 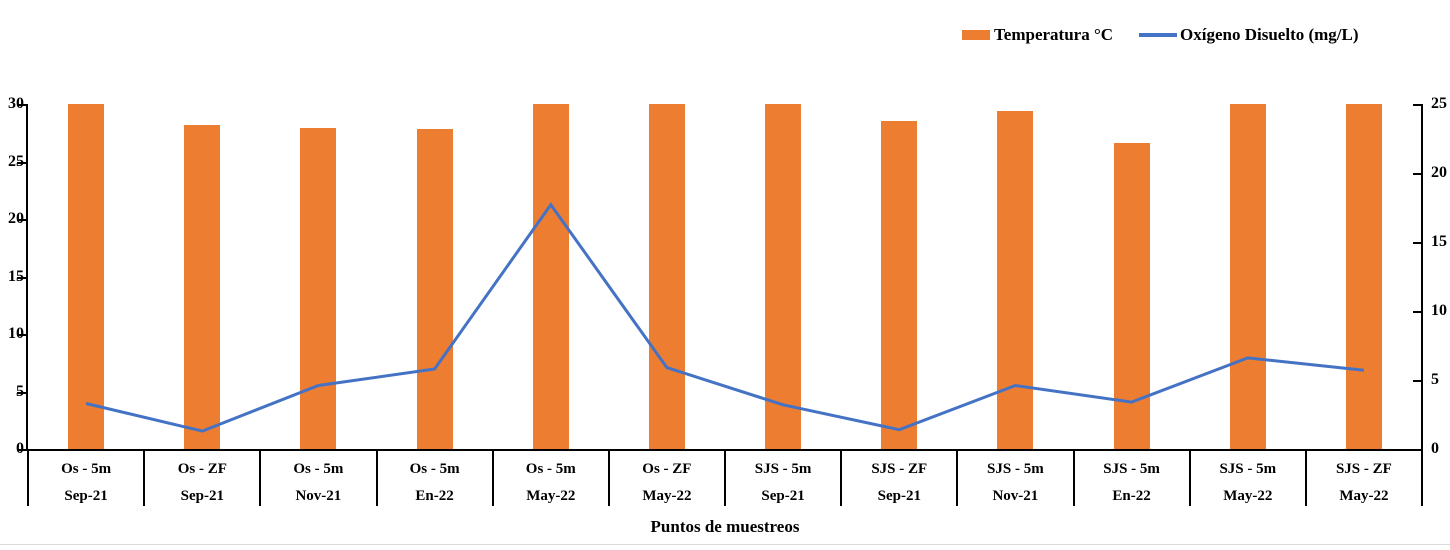 I want to click on y-axis-left-tick-label: 15, so click(x=16, y=276).